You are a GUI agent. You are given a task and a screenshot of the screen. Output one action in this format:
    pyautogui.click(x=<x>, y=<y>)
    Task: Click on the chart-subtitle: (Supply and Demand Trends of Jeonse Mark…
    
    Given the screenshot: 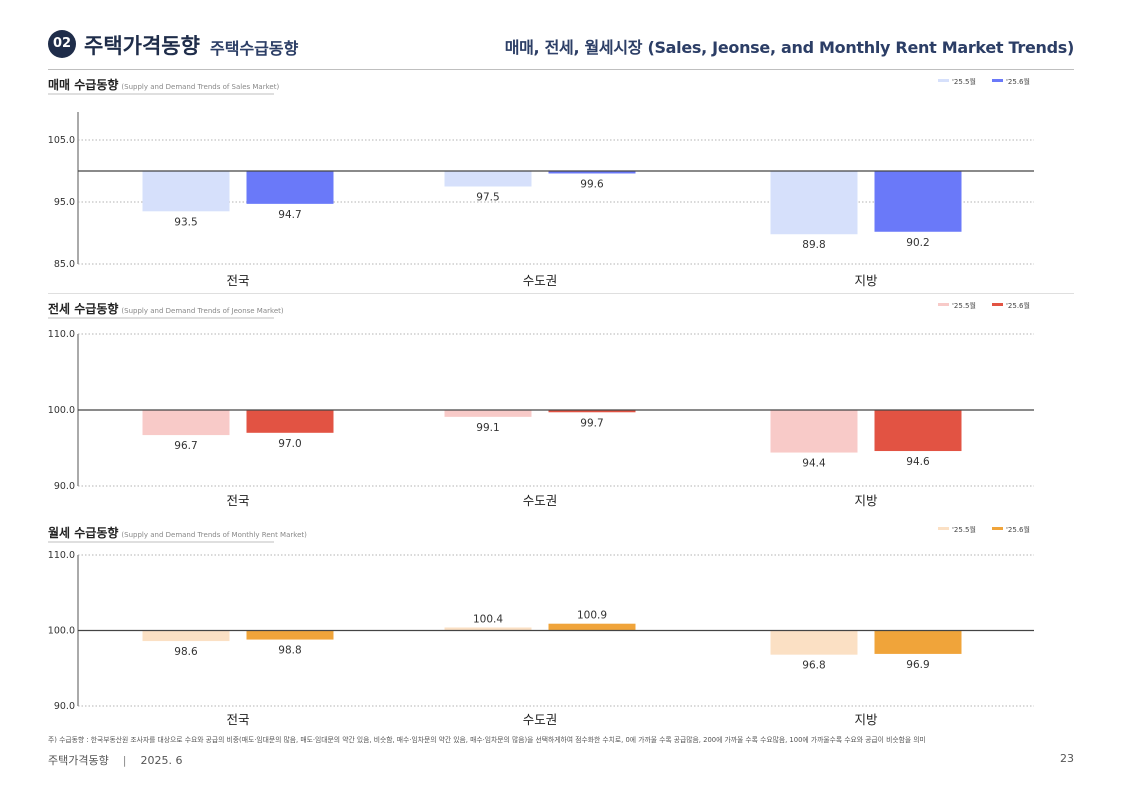 What is the action you would take?
    pyautogui.click(x=202, y=311)
    